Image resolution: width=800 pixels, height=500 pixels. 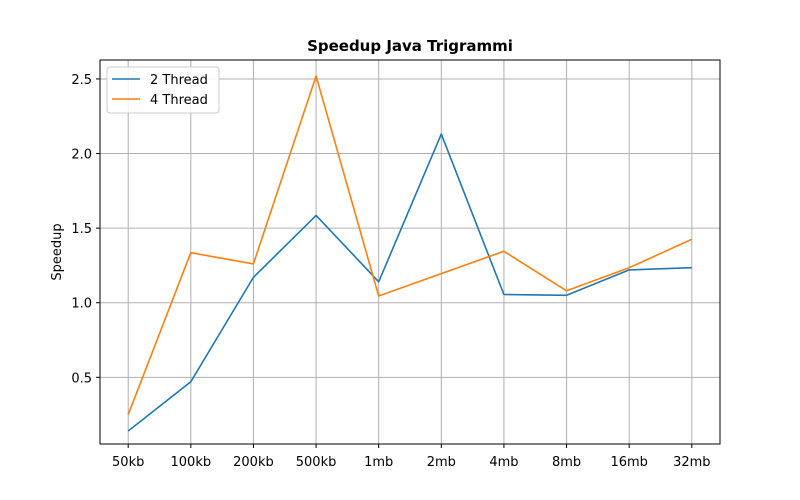 What do you see at coordinates (179, 80) in the screenshot?
I see `legend-label-1: 2 Thread` at bounding box center [179, 80].